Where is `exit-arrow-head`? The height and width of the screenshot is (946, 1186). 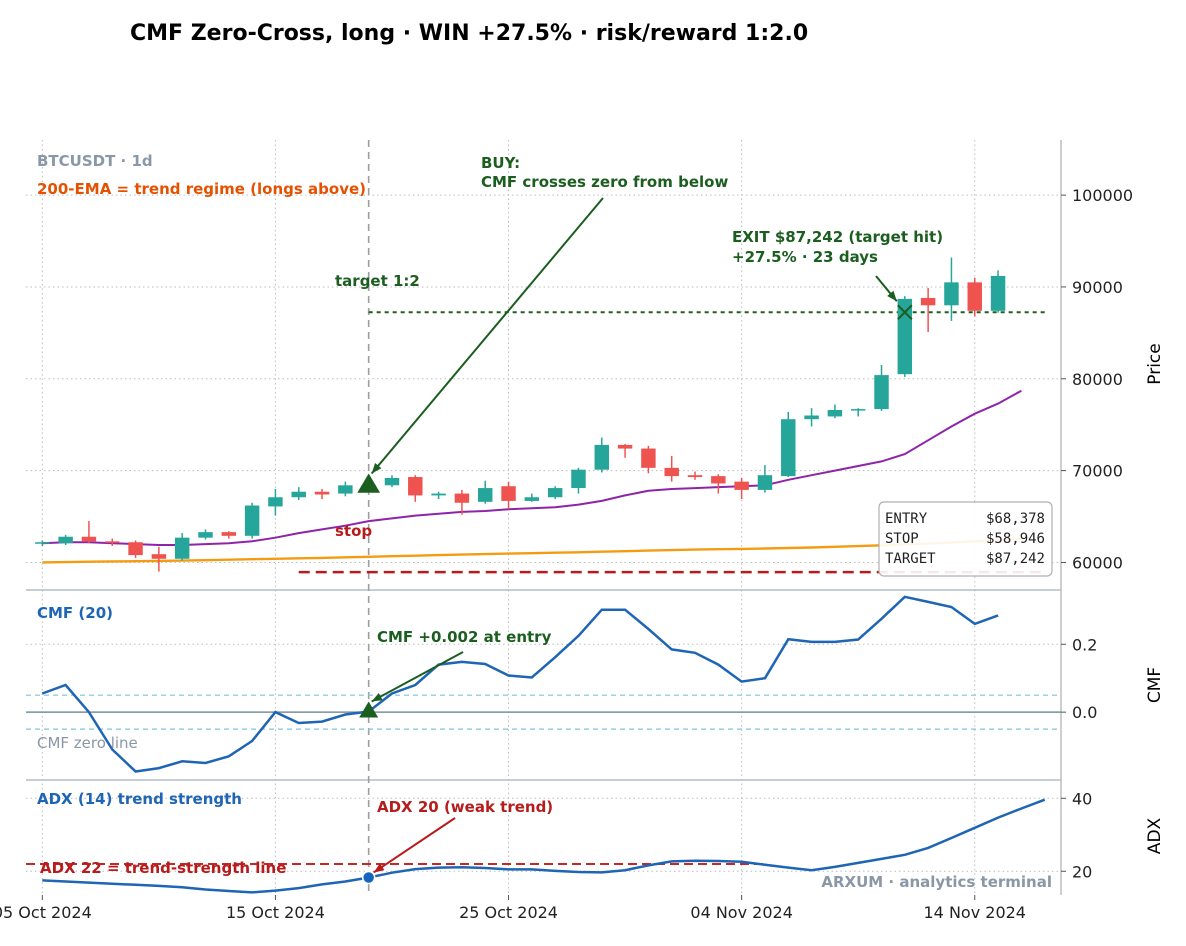
exit-arrow-head is located at coordinates (892, 296).